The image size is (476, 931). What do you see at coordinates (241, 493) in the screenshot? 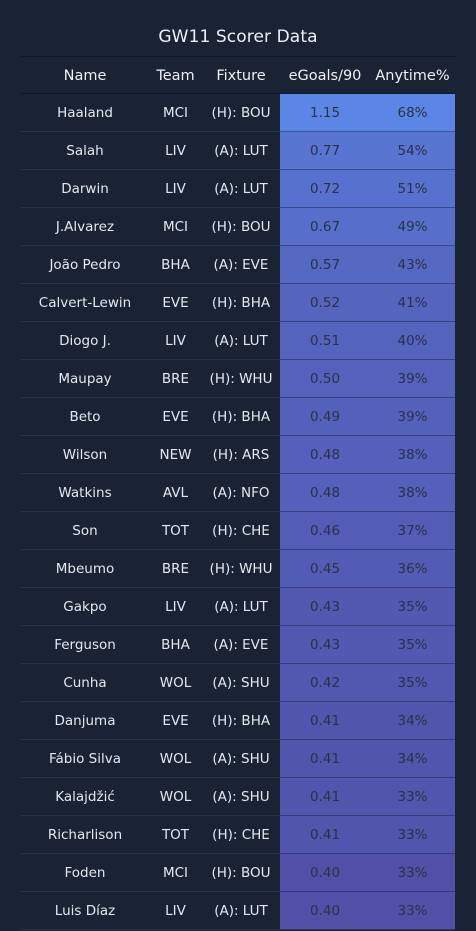
I see `cell-fixture: (A): NFO` at bounding box center [241, 493].